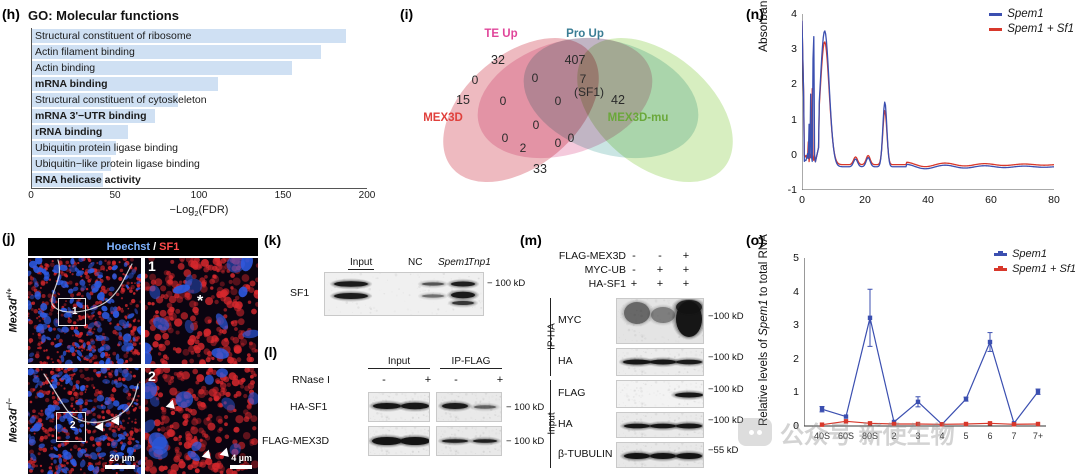 This screenshot has width=1080, height=475. What do you see at coordinates (500, 380) in the screenshot?
I see `condition-value: +` at bounding box center [500, 380].